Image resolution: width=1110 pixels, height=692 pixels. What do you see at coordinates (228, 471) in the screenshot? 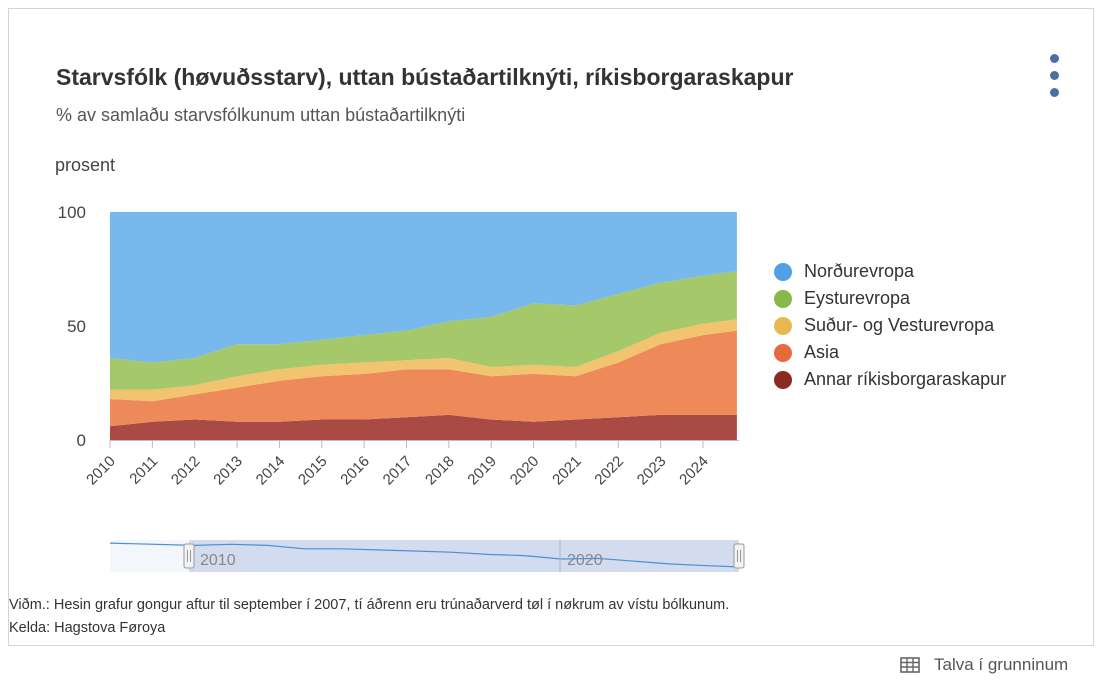
I see `x-tick-label: 2013` at bounding box center [228, 471].